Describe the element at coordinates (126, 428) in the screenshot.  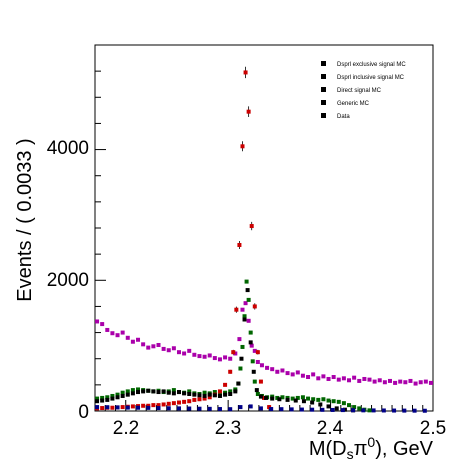
I see `x-tick-label-2.2: 2.2` at that location.